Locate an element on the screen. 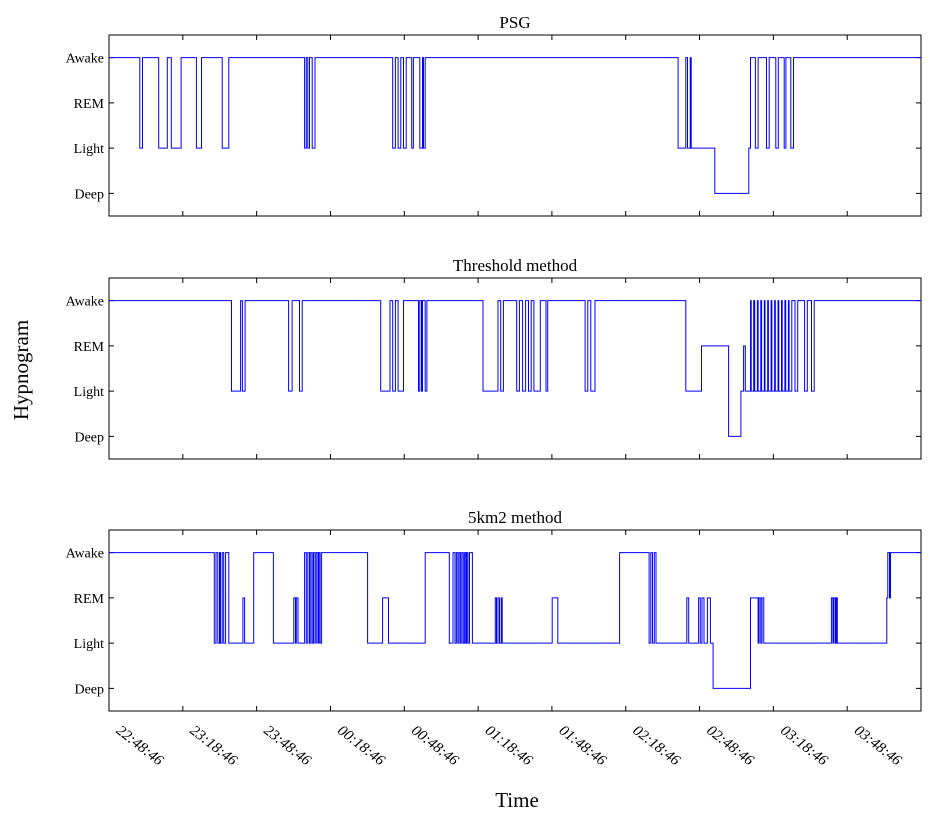 Image resolution: width=932 pixels, height=814 pixels. x-tick-label: 23:48:46 is located at coordinates (288, 746).